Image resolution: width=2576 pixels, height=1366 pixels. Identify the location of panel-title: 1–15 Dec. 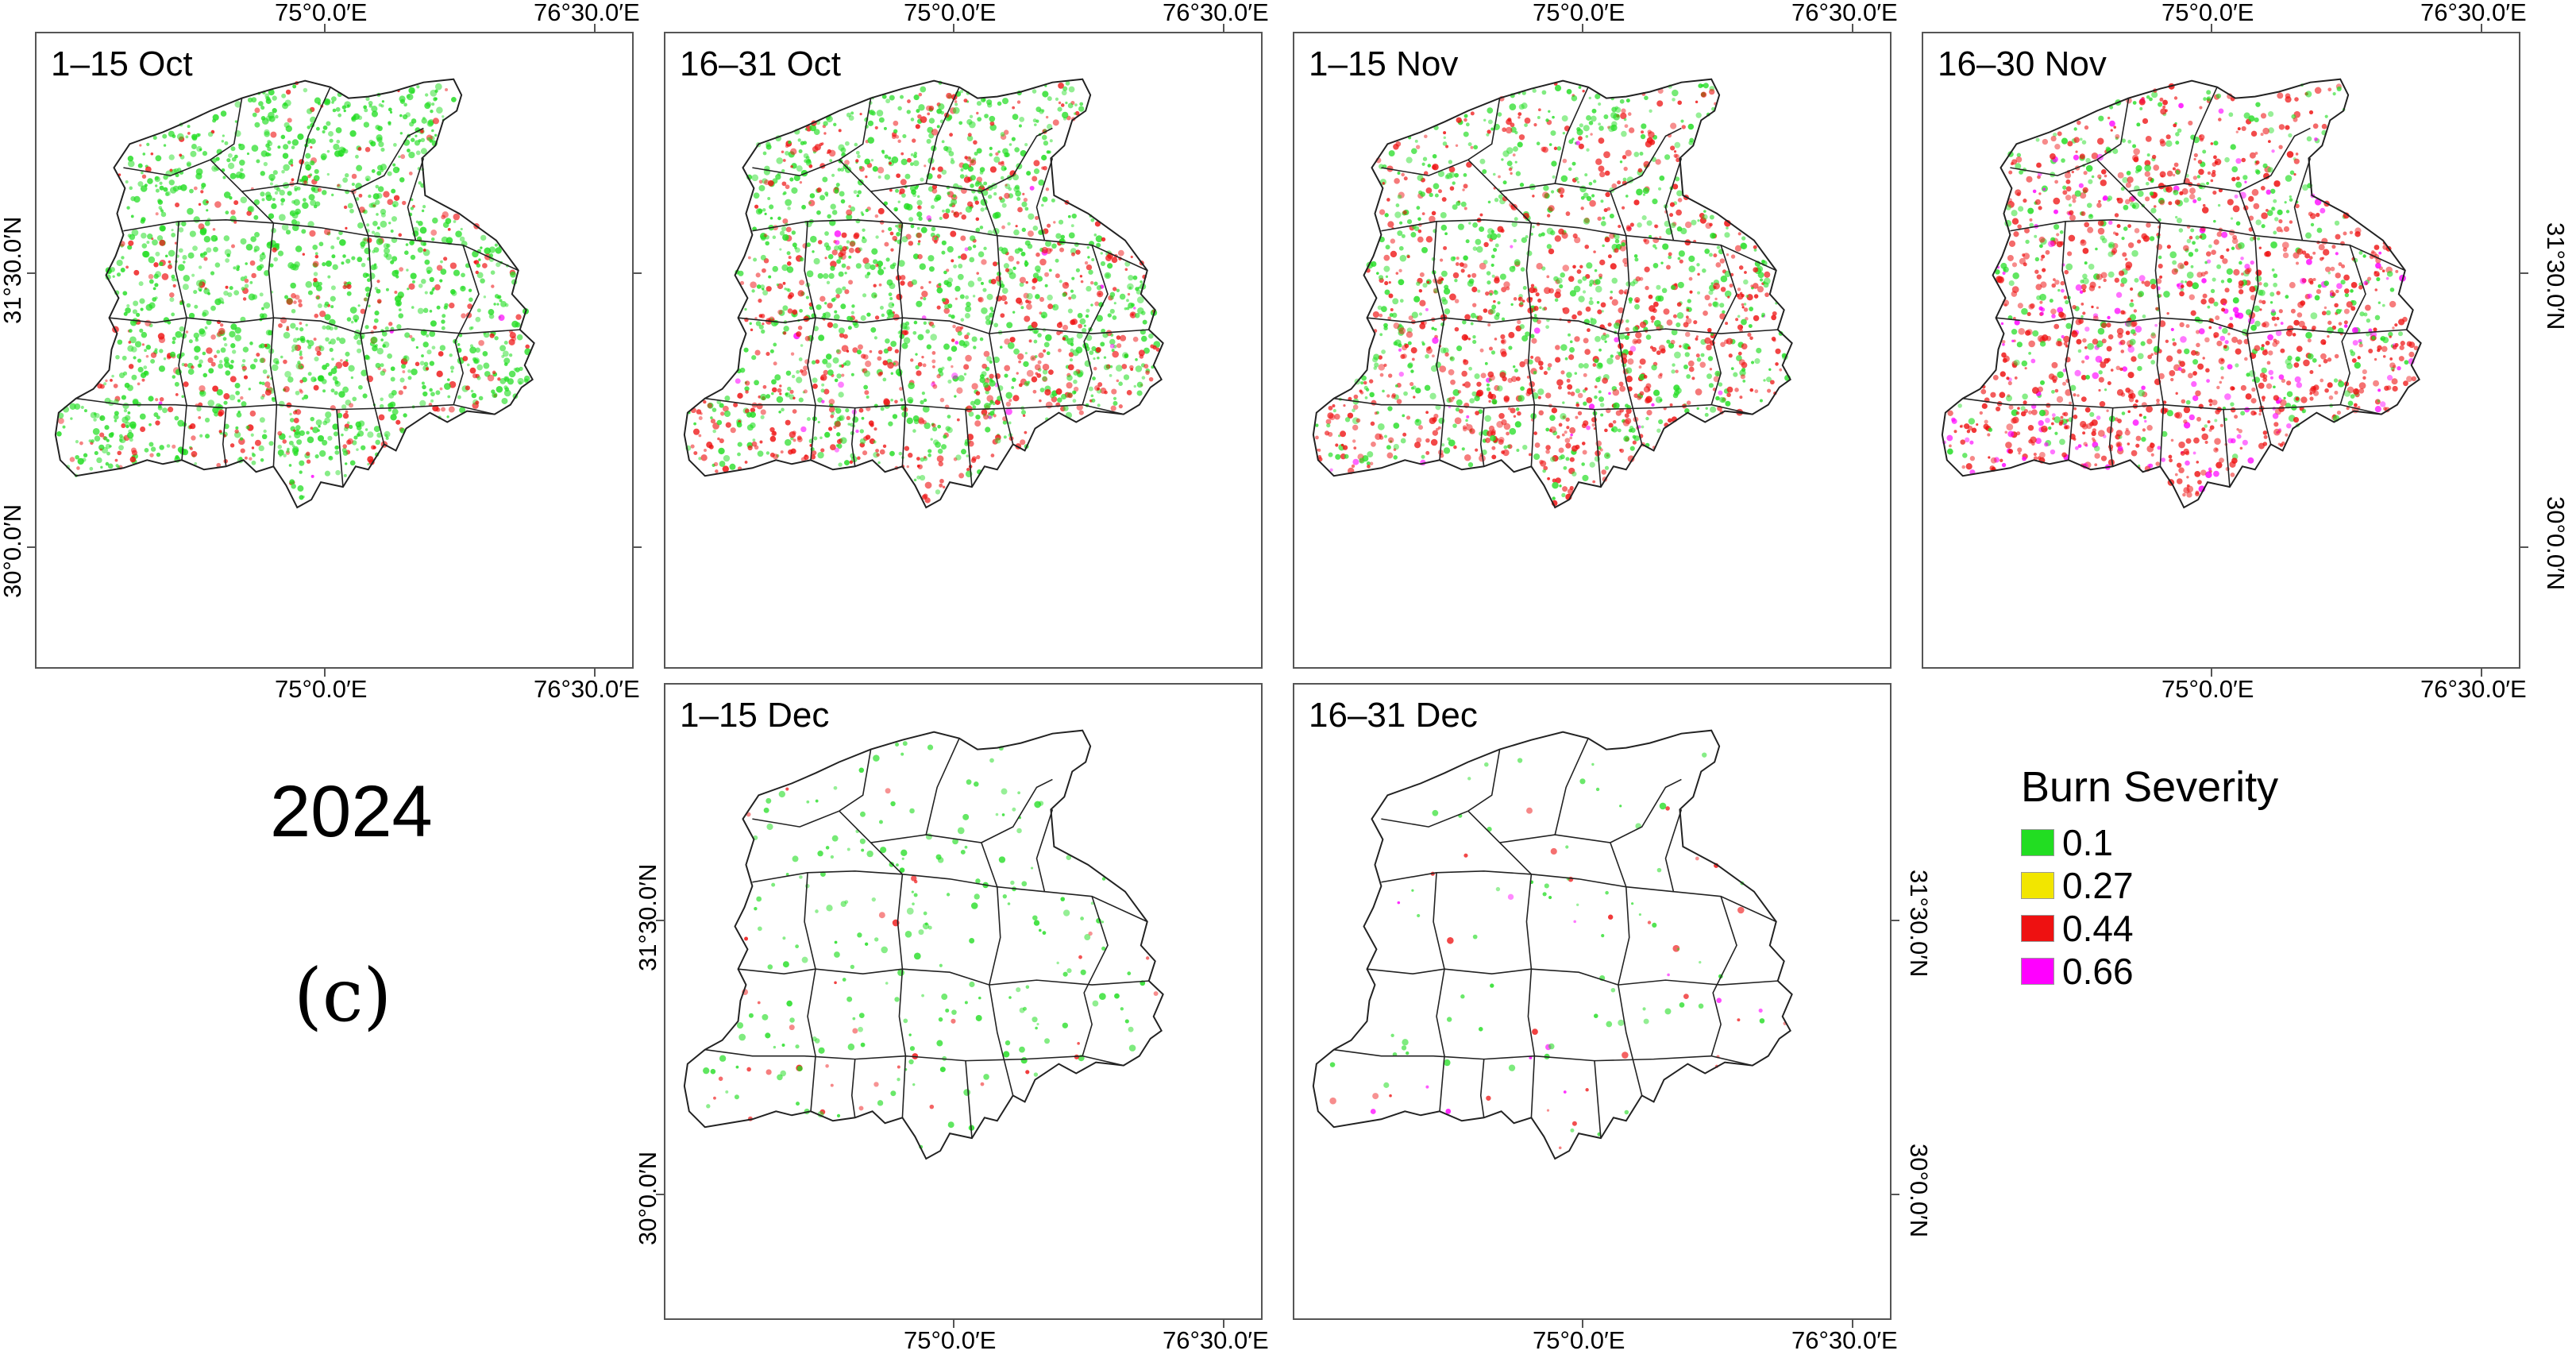
(755, 715).